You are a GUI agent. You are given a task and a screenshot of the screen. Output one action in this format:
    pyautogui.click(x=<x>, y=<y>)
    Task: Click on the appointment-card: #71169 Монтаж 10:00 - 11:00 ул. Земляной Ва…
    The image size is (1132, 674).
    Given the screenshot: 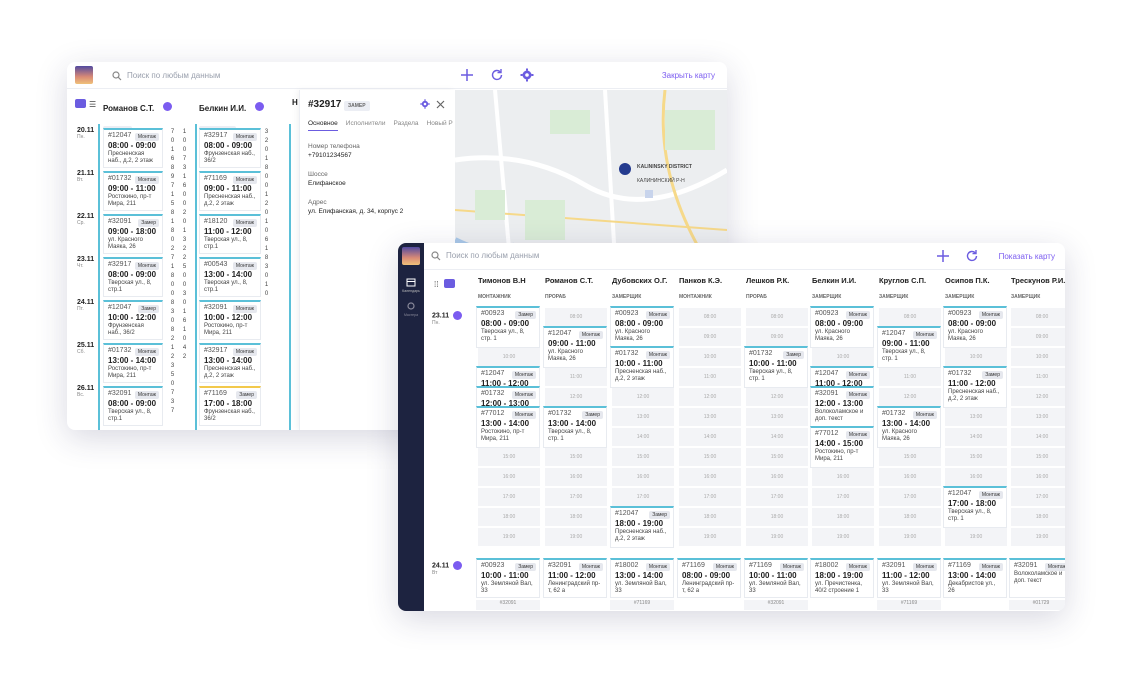 What is the action you would take?
    pyautogui.click(x=776, y=578)
    